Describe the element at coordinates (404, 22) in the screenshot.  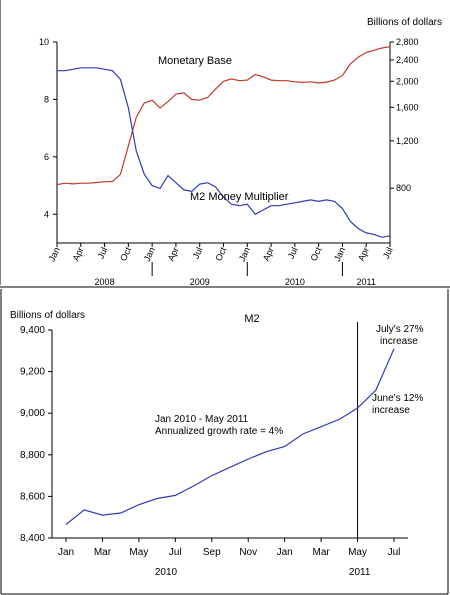
I see `top-right-axis-unit: Billions of dollars` at that location.